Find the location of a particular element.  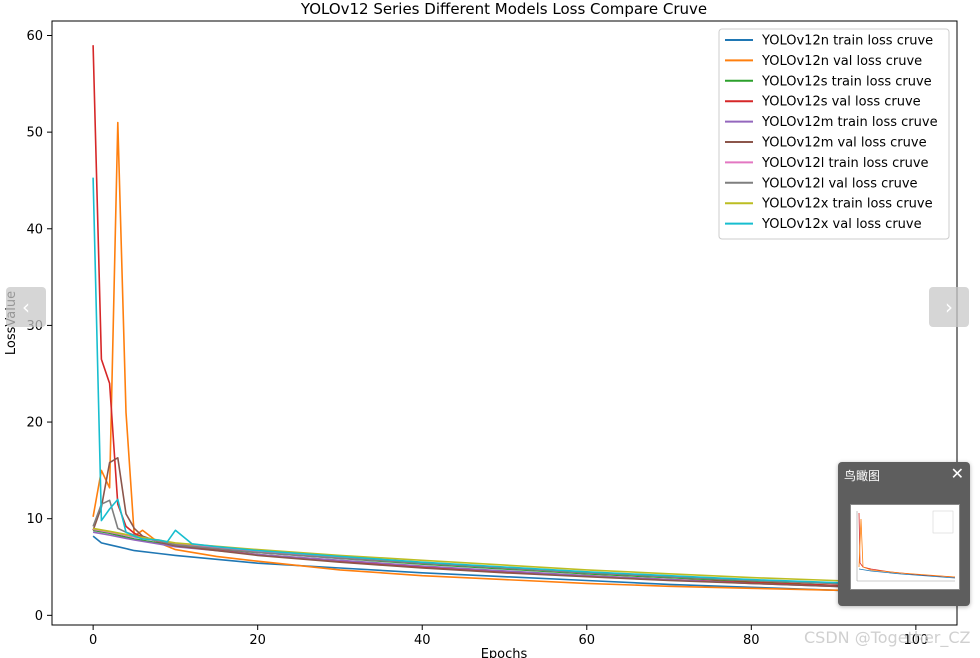

legend-label: YOLOv12x train loss cruve is located at coordinates (847, 204).